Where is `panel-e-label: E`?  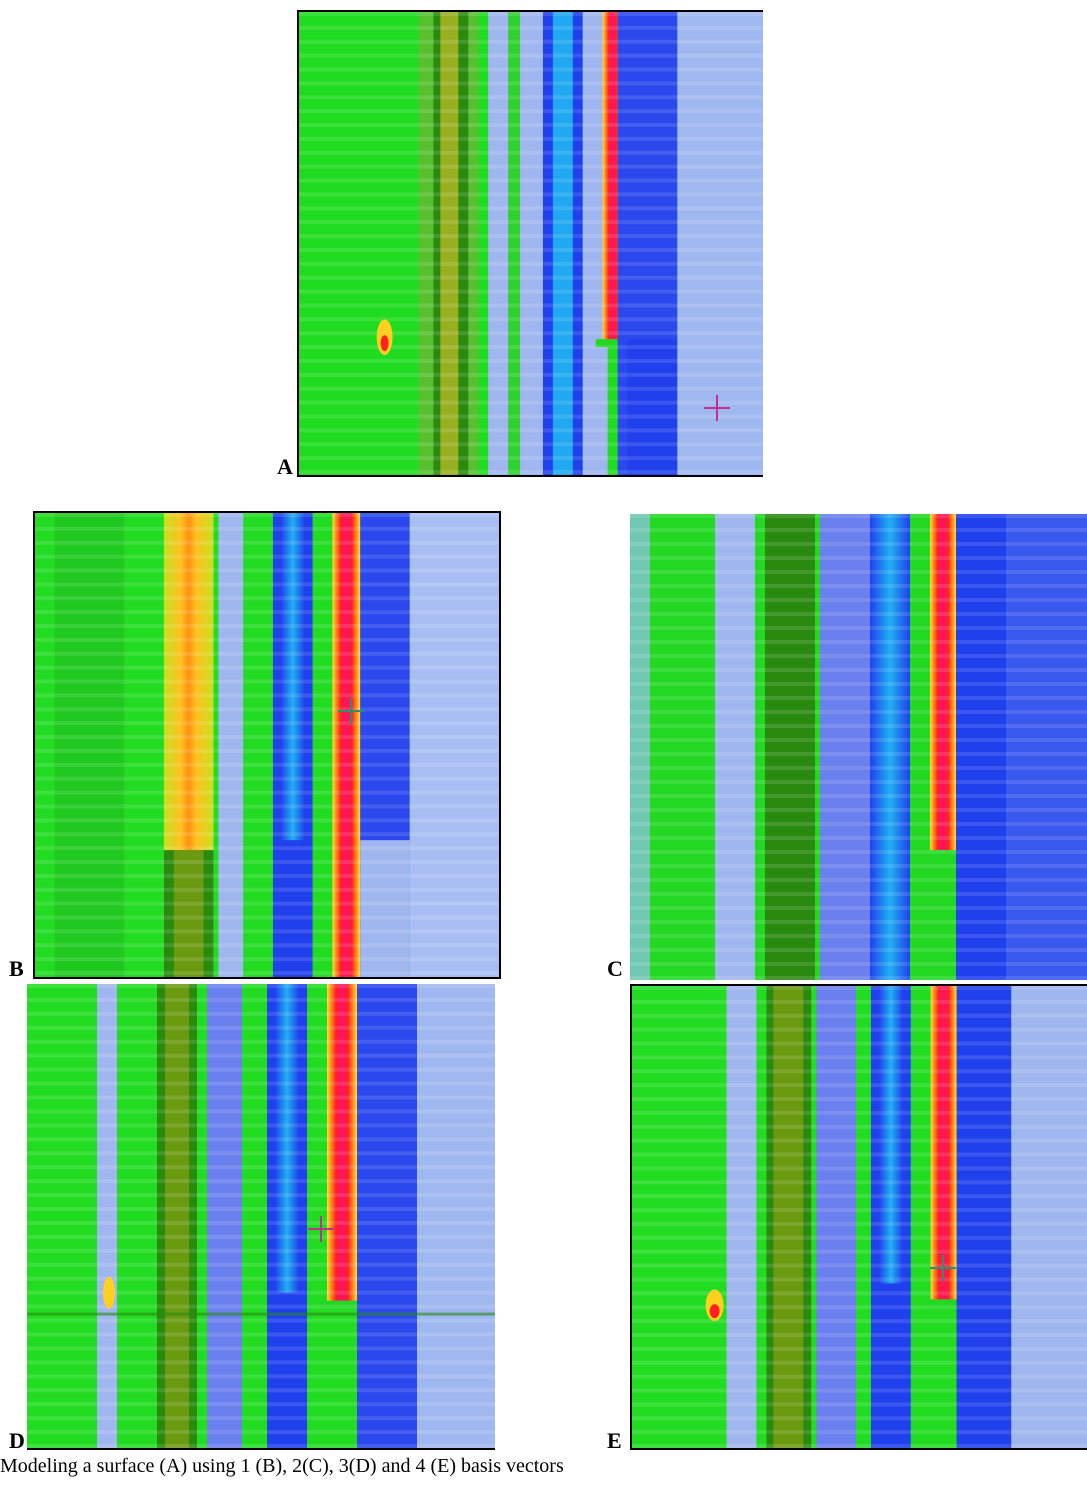
panel-e-label: E is located at coordinates (614, 1440).